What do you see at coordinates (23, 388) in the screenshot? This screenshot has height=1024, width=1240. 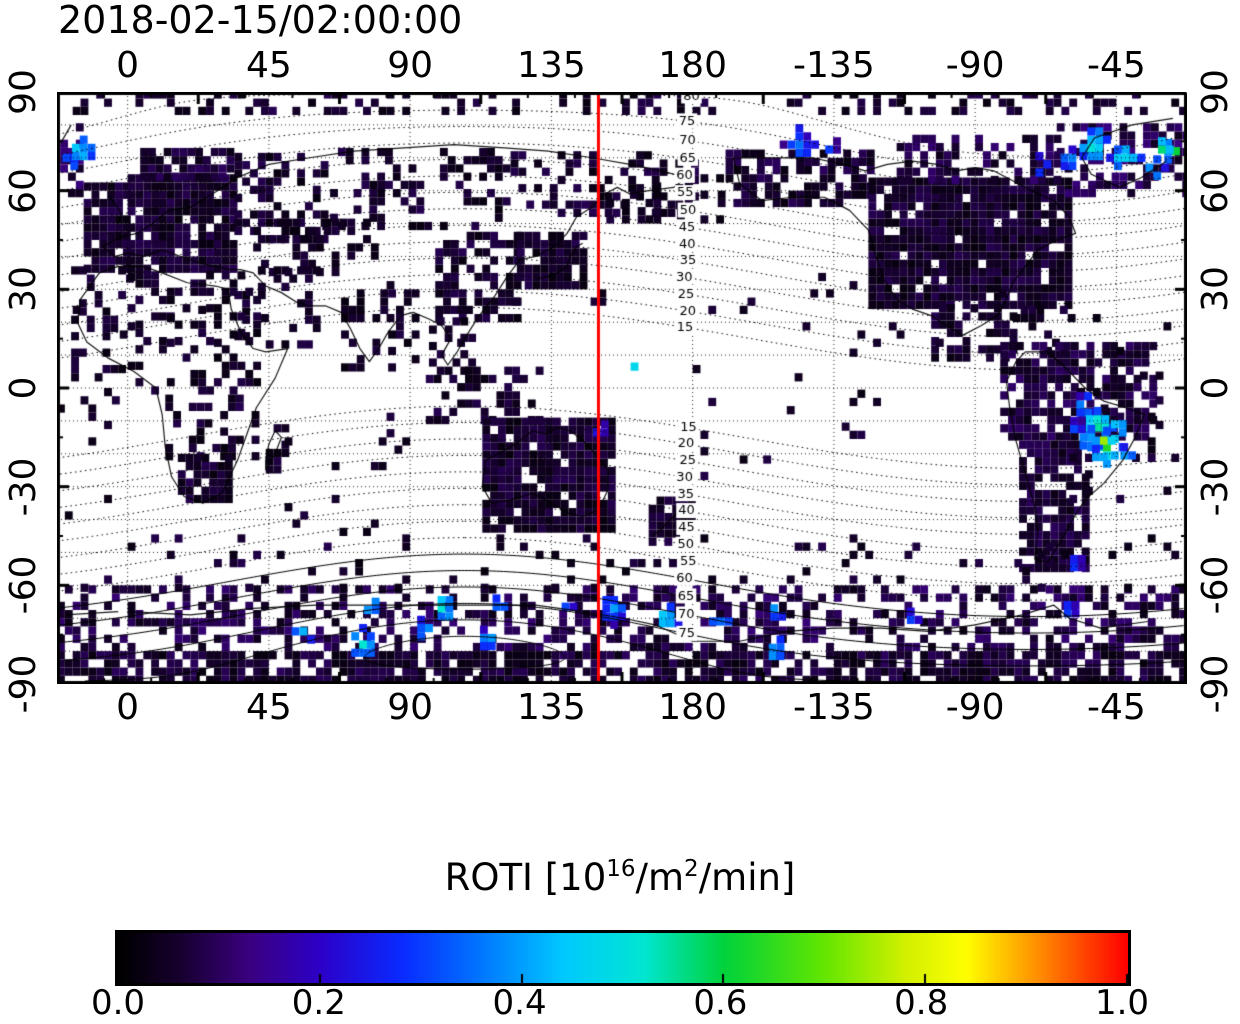 I see `lat-tick-label-left: 0` at bounding box center [23, 388].